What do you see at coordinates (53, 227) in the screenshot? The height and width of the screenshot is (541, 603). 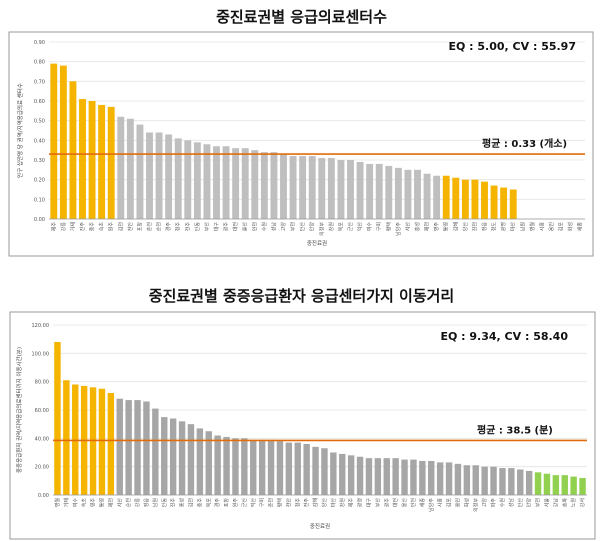 I see `x-tick-label: 제주` at bounding box center [53, 227].